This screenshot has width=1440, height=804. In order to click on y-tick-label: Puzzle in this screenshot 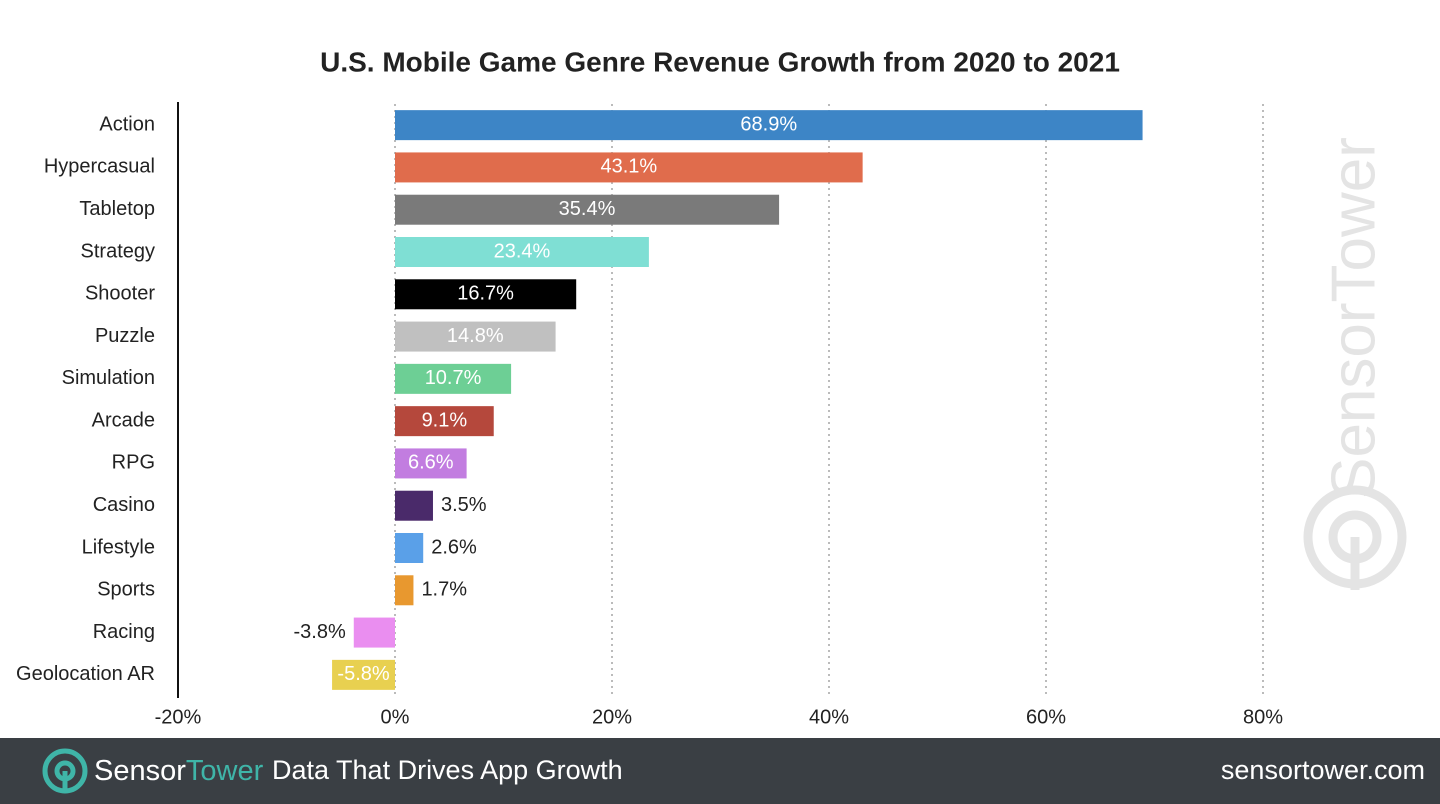, I will do `click(125, 336)`.